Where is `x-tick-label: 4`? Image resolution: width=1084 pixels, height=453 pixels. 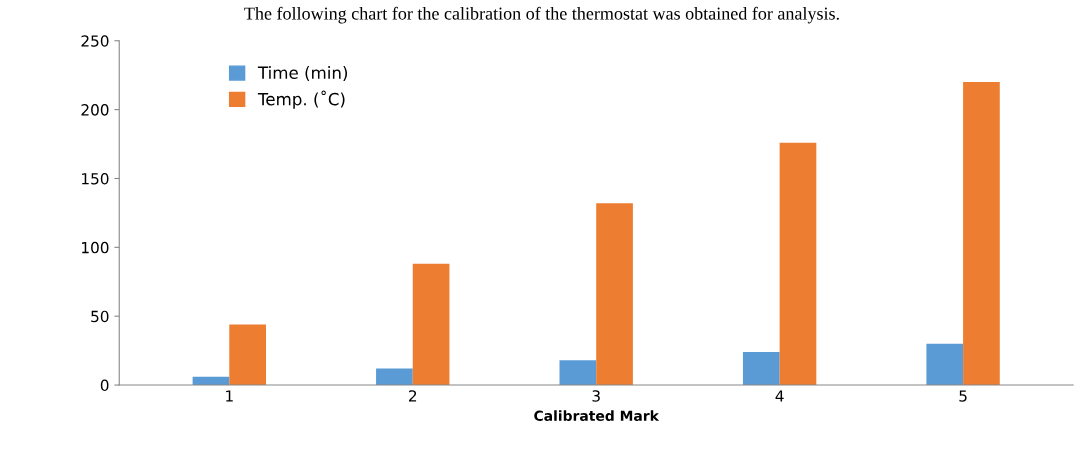 x-tick-label: 4 is located at coordinates (779, 396).